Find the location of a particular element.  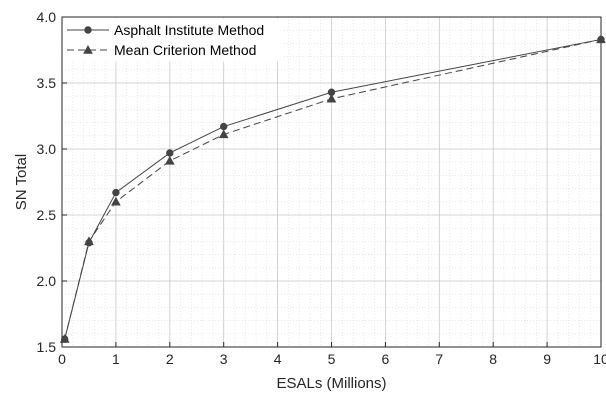

legend-entry: Asphalt Institute Method is located at coordinates (165, 30).